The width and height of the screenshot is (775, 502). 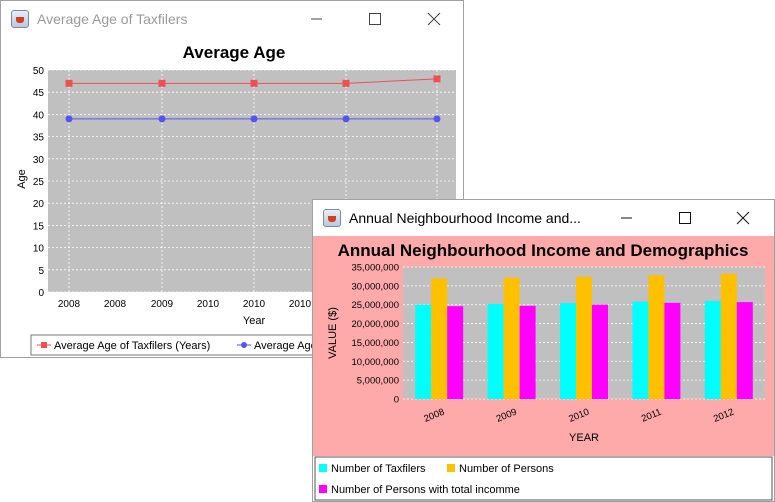 What do you see at coordinates (285, 346) in the screenshot?
I see `legend-label: Average Age` at bounding box center [285, 346].